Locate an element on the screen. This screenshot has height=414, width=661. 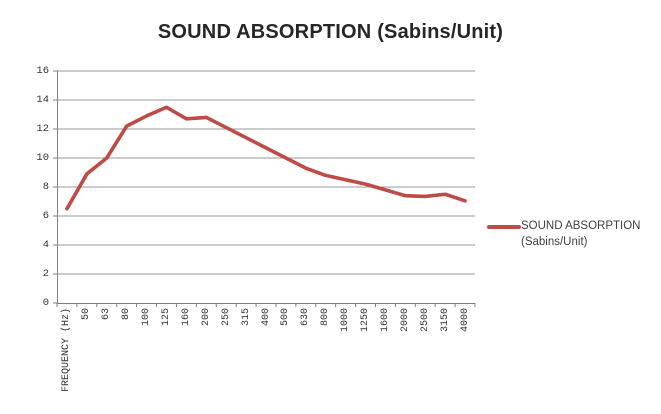
x-axis-tick-label: 2500 is located at coordinates (425, 320).